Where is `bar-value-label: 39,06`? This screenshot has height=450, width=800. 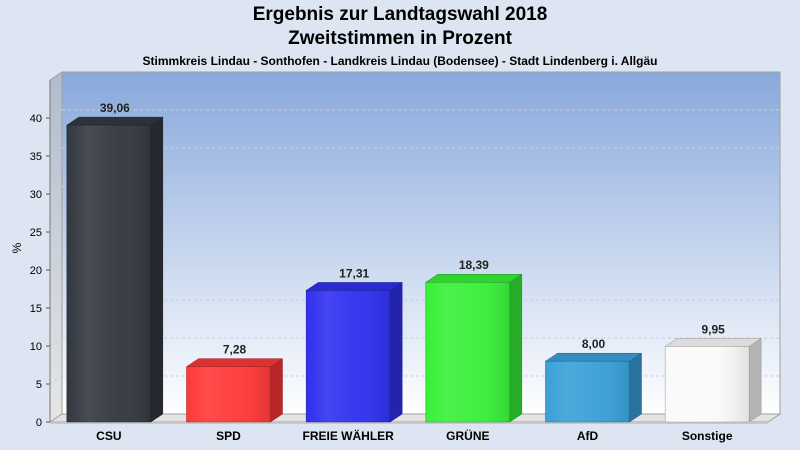
bar-value-label: 39,06 is located at coordinates (115, 108).